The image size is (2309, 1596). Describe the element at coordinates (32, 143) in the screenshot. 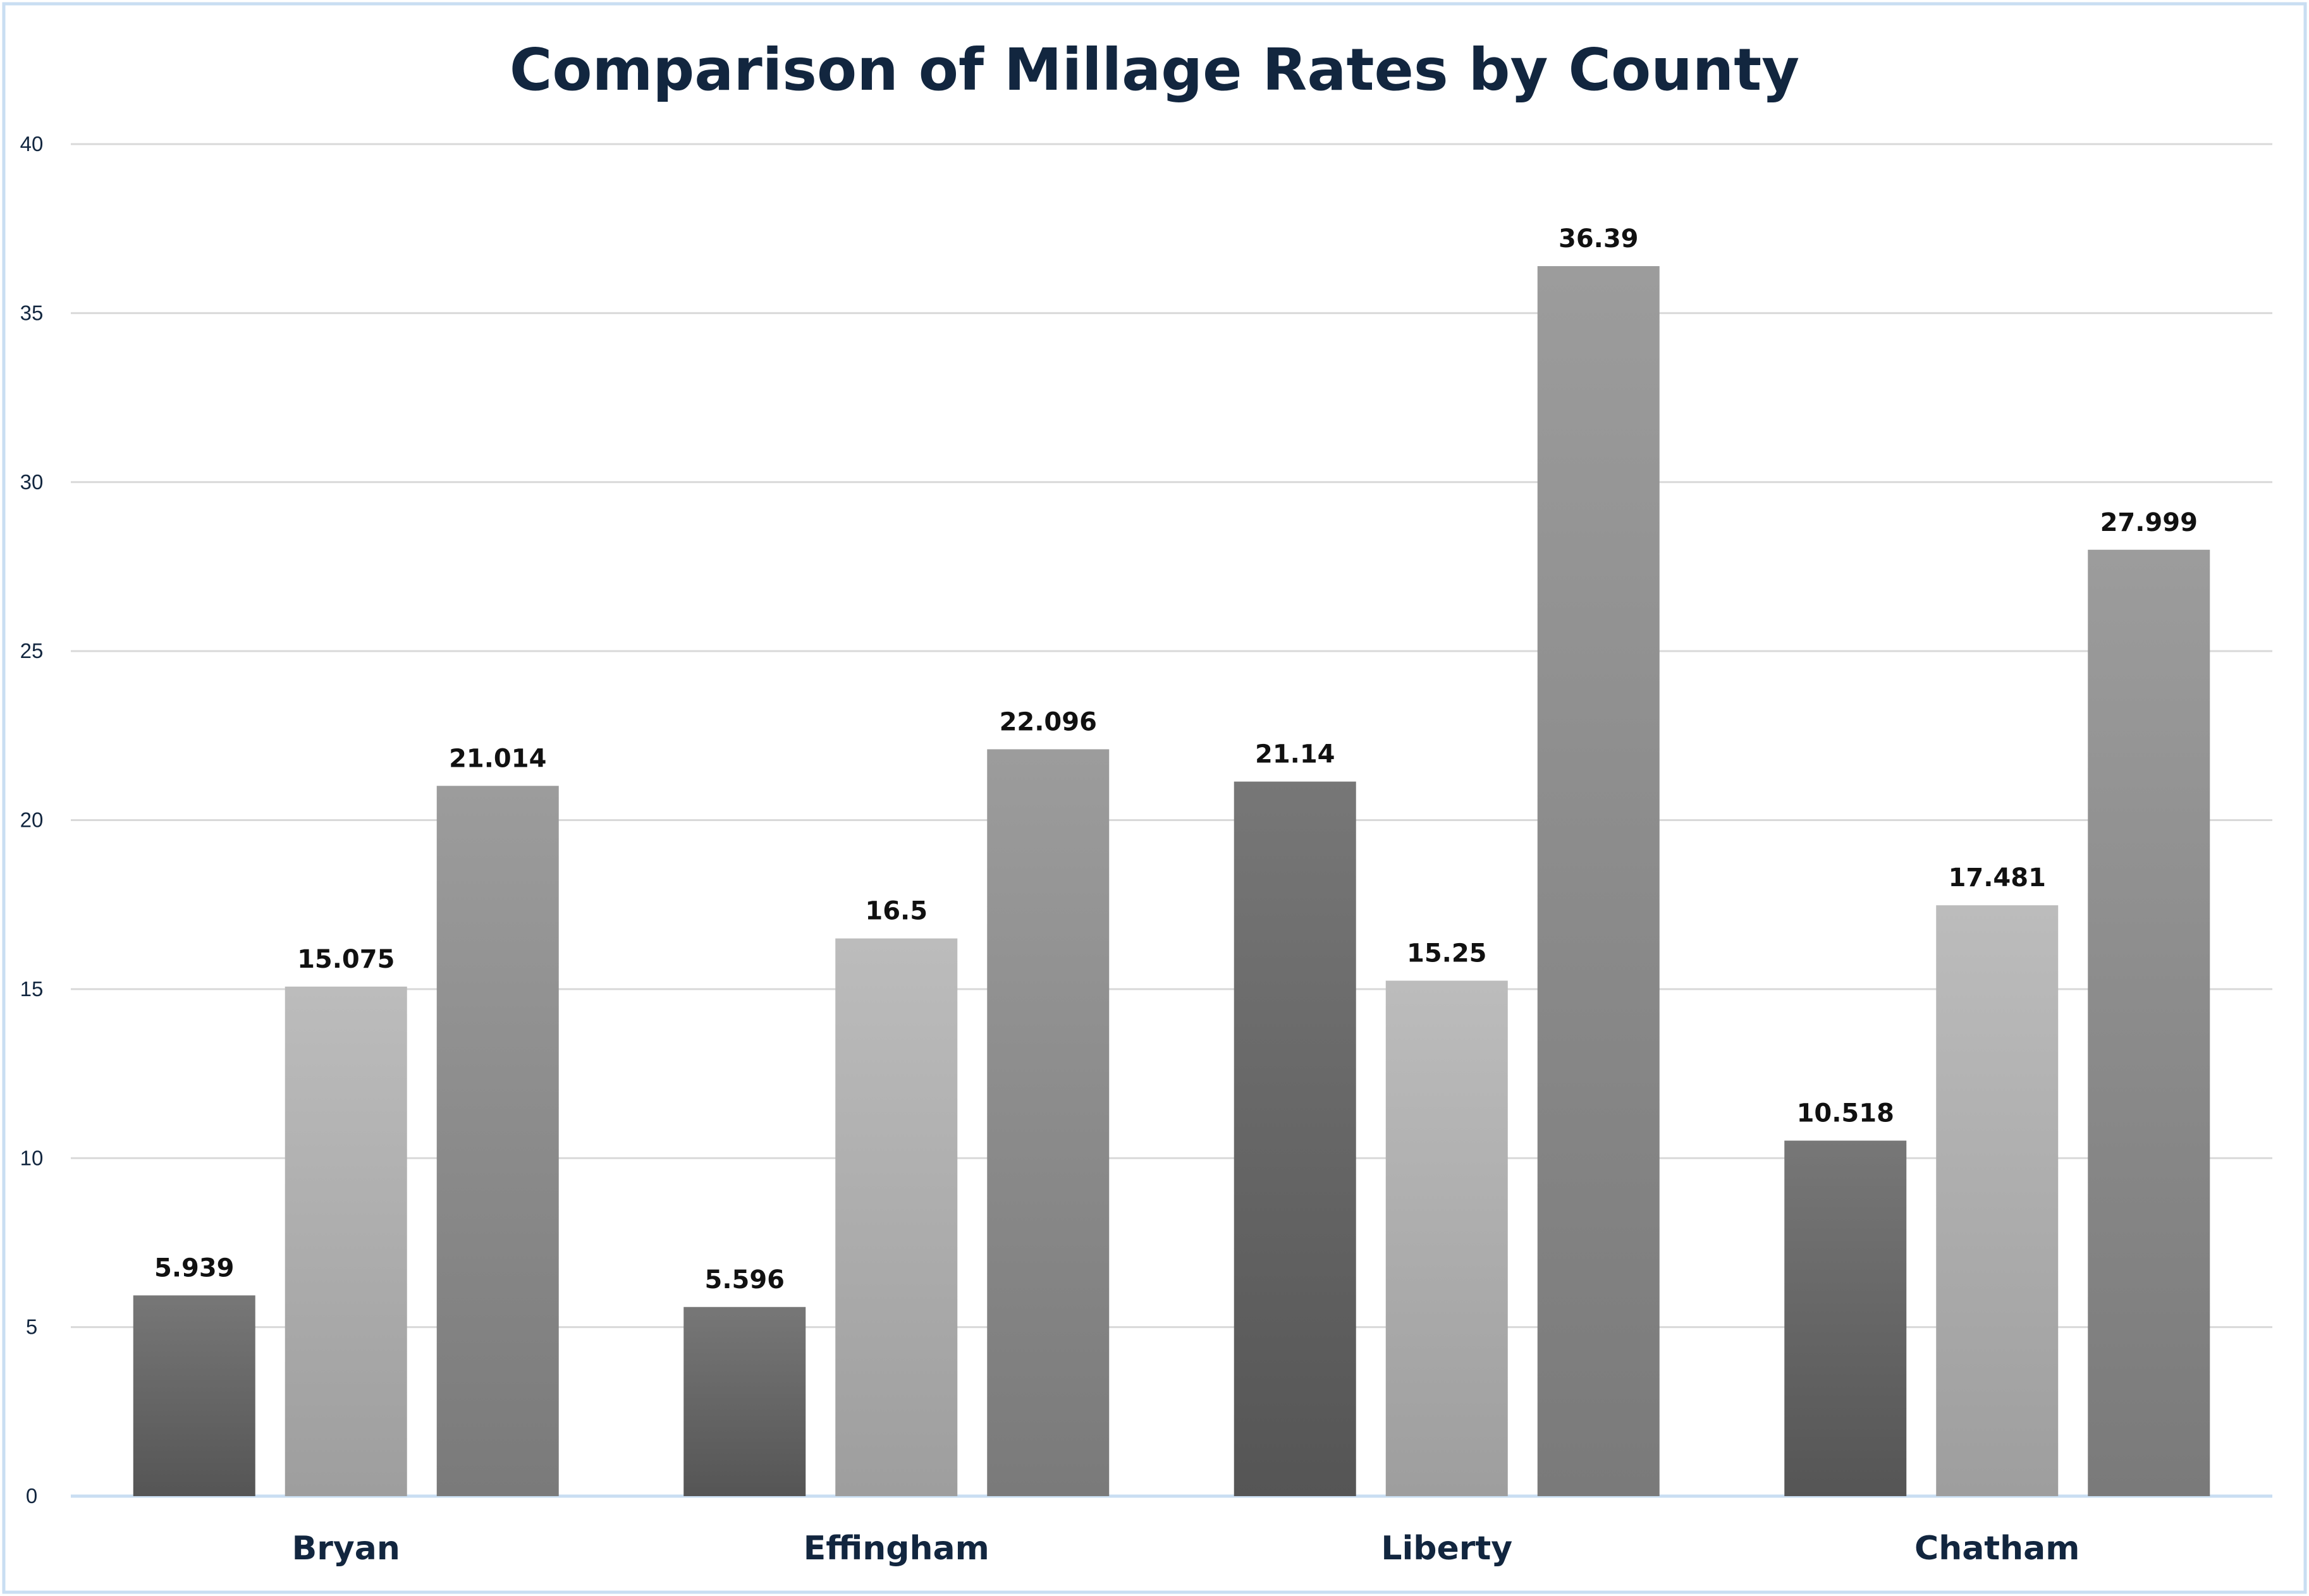

I see `y-tick-label: 40` at that location.